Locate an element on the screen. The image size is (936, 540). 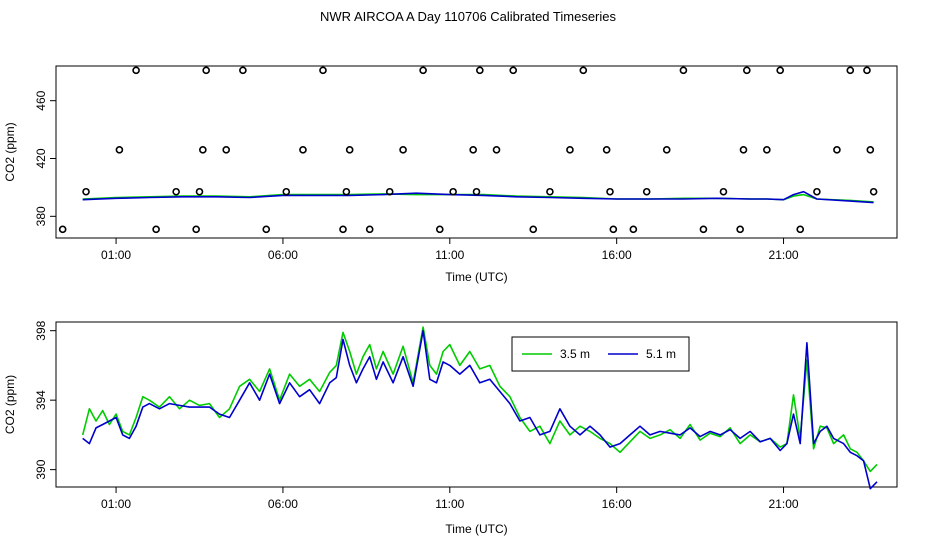
chart-legend: 3.5 m 5.1 m is located at coordinates (600, 354).